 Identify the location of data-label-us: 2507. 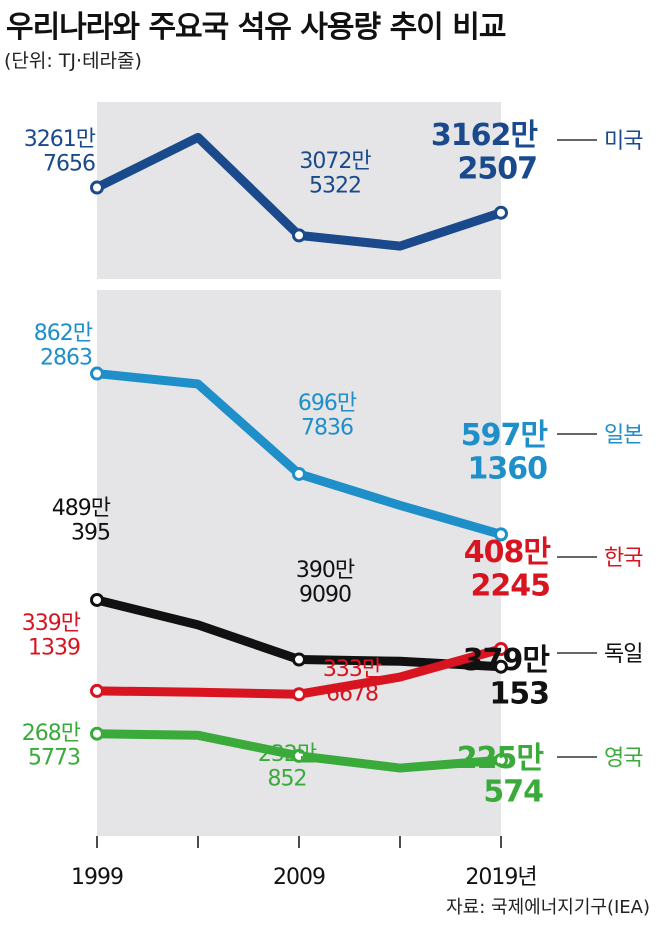
(498, 169).